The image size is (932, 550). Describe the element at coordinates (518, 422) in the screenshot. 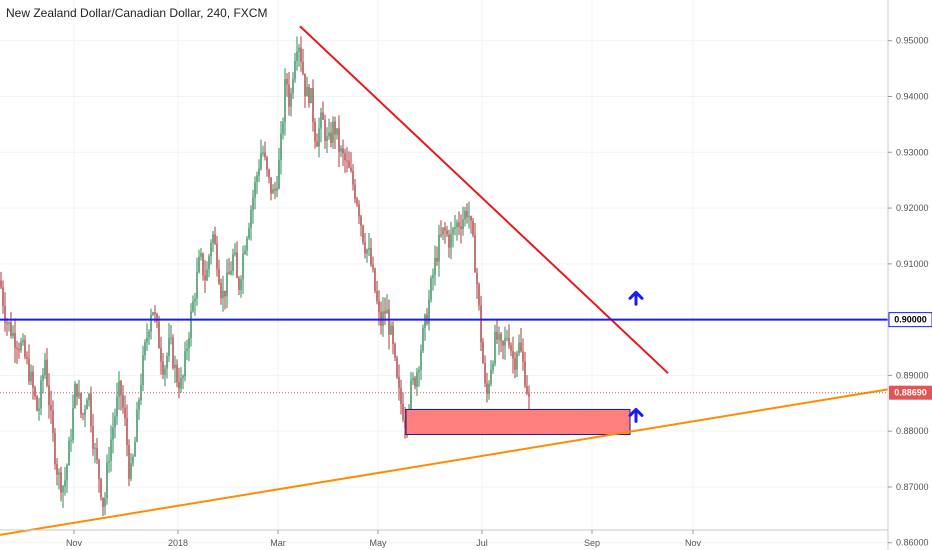

I see `demand-zone-rect` at that location.